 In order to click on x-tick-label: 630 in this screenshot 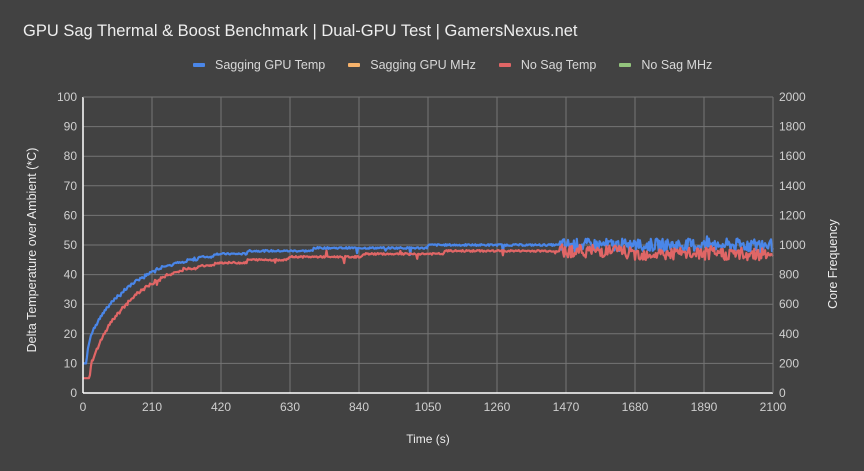, I will do `click(290, 407)`.